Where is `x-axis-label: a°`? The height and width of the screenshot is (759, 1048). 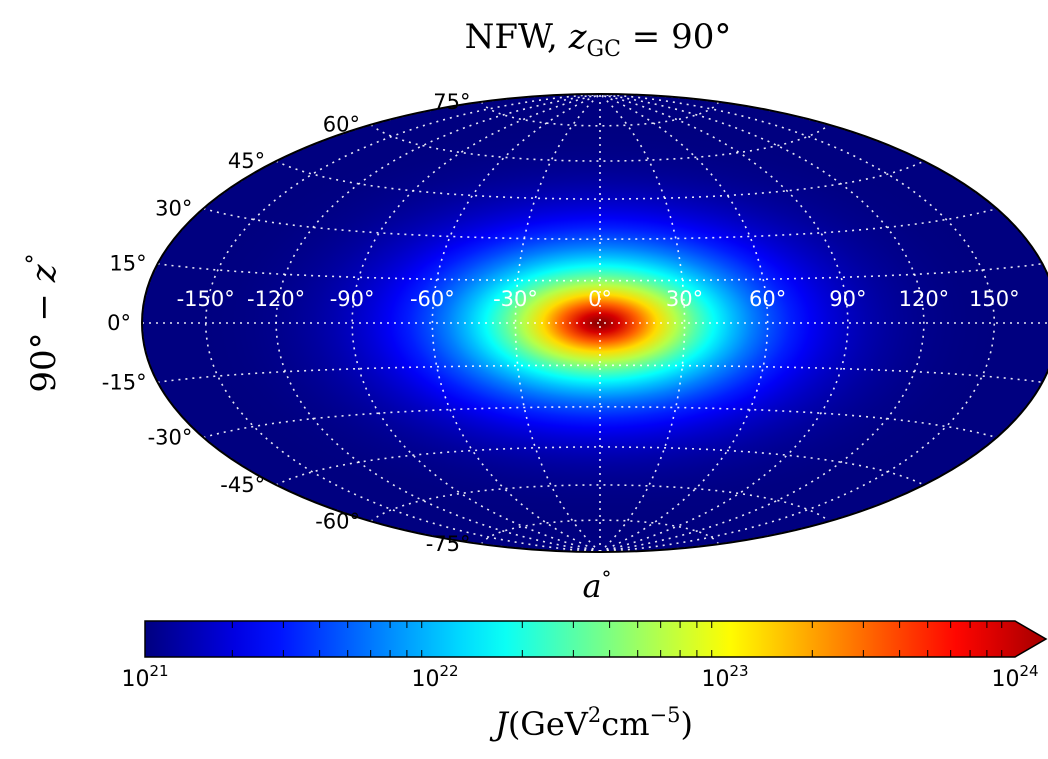
x-axis-label: a° is located at coordinates (596, 585).